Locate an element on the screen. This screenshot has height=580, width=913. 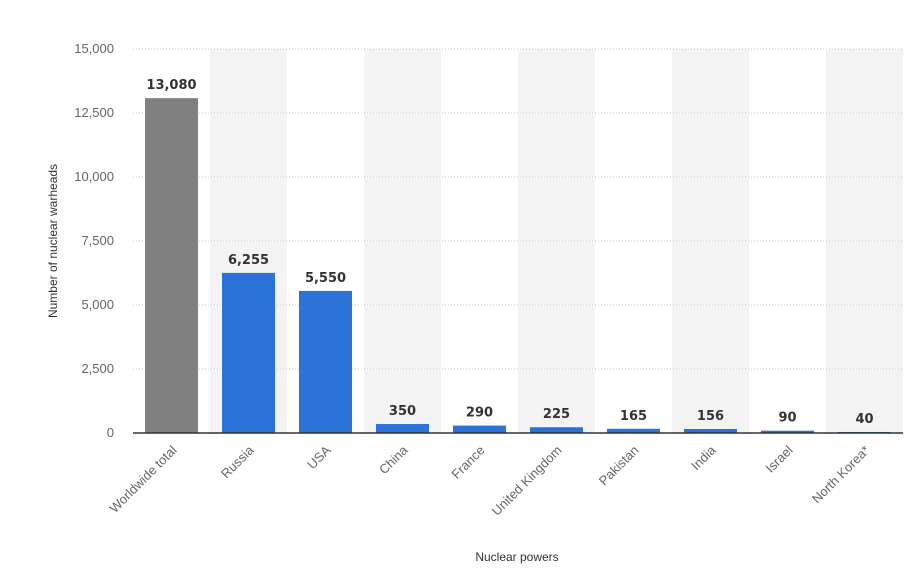
data-label: 40 is located at coordinates (864, 419).